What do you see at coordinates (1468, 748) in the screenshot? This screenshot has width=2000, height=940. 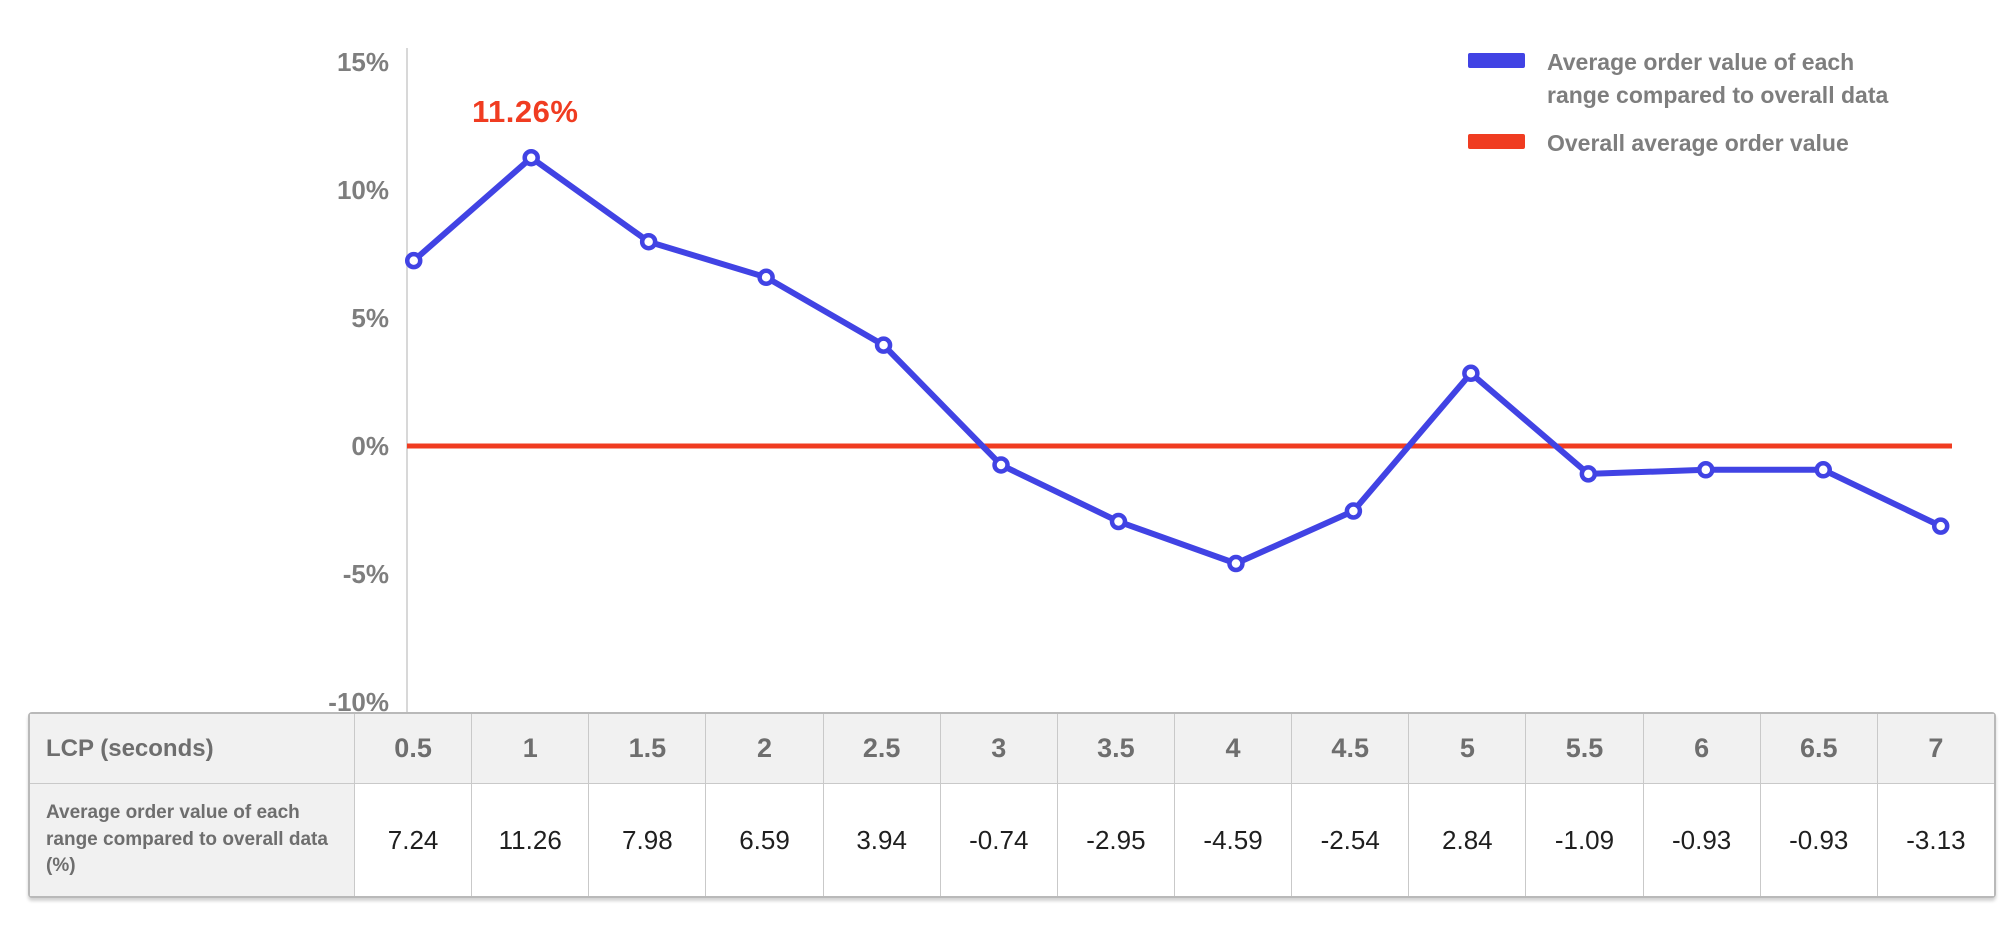 I see `table-column-header: 5` at bounding box center [1468, 748].